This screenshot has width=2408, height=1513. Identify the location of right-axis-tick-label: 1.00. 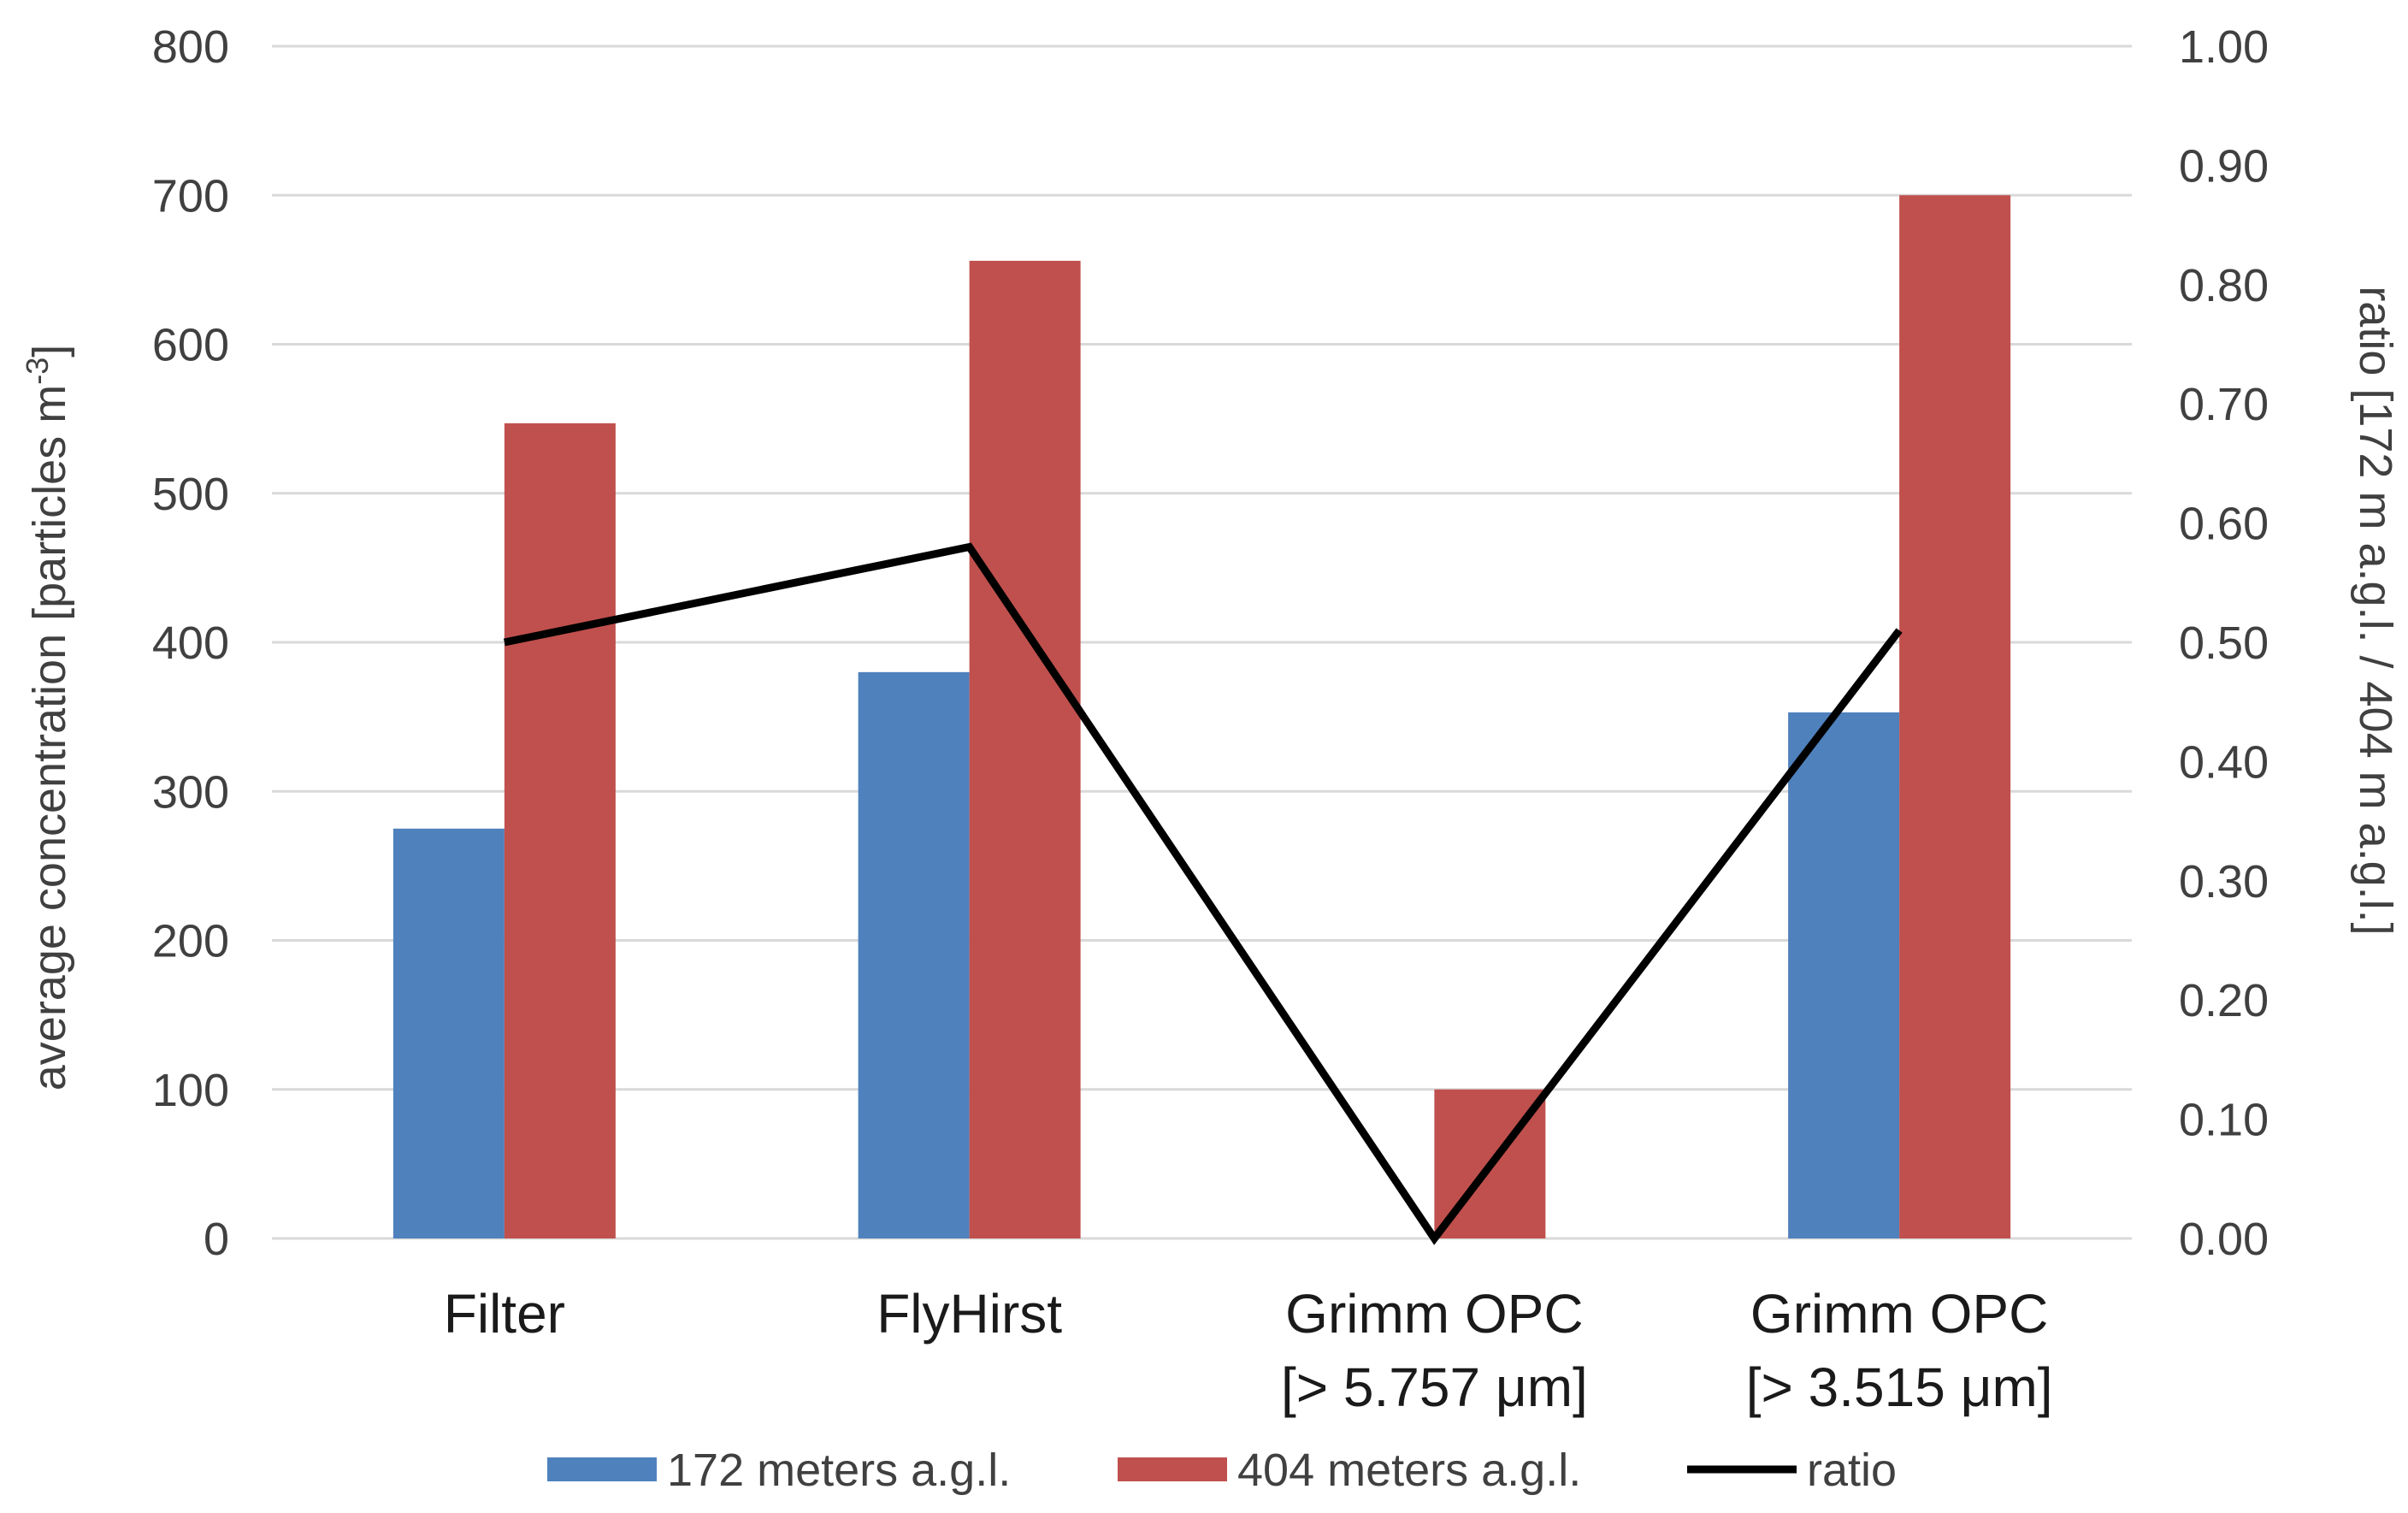
(2224, 47).